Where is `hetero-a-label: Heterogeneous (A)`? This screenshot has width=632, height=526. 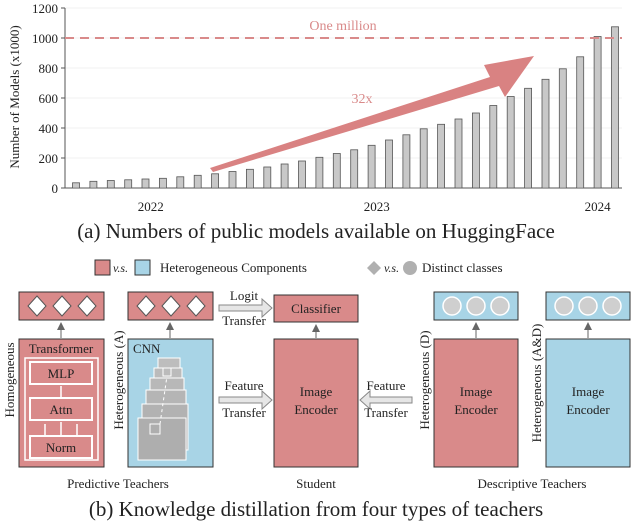
hetero-a-label: Heterogeneous (A) is located at coordinates (118, 379).